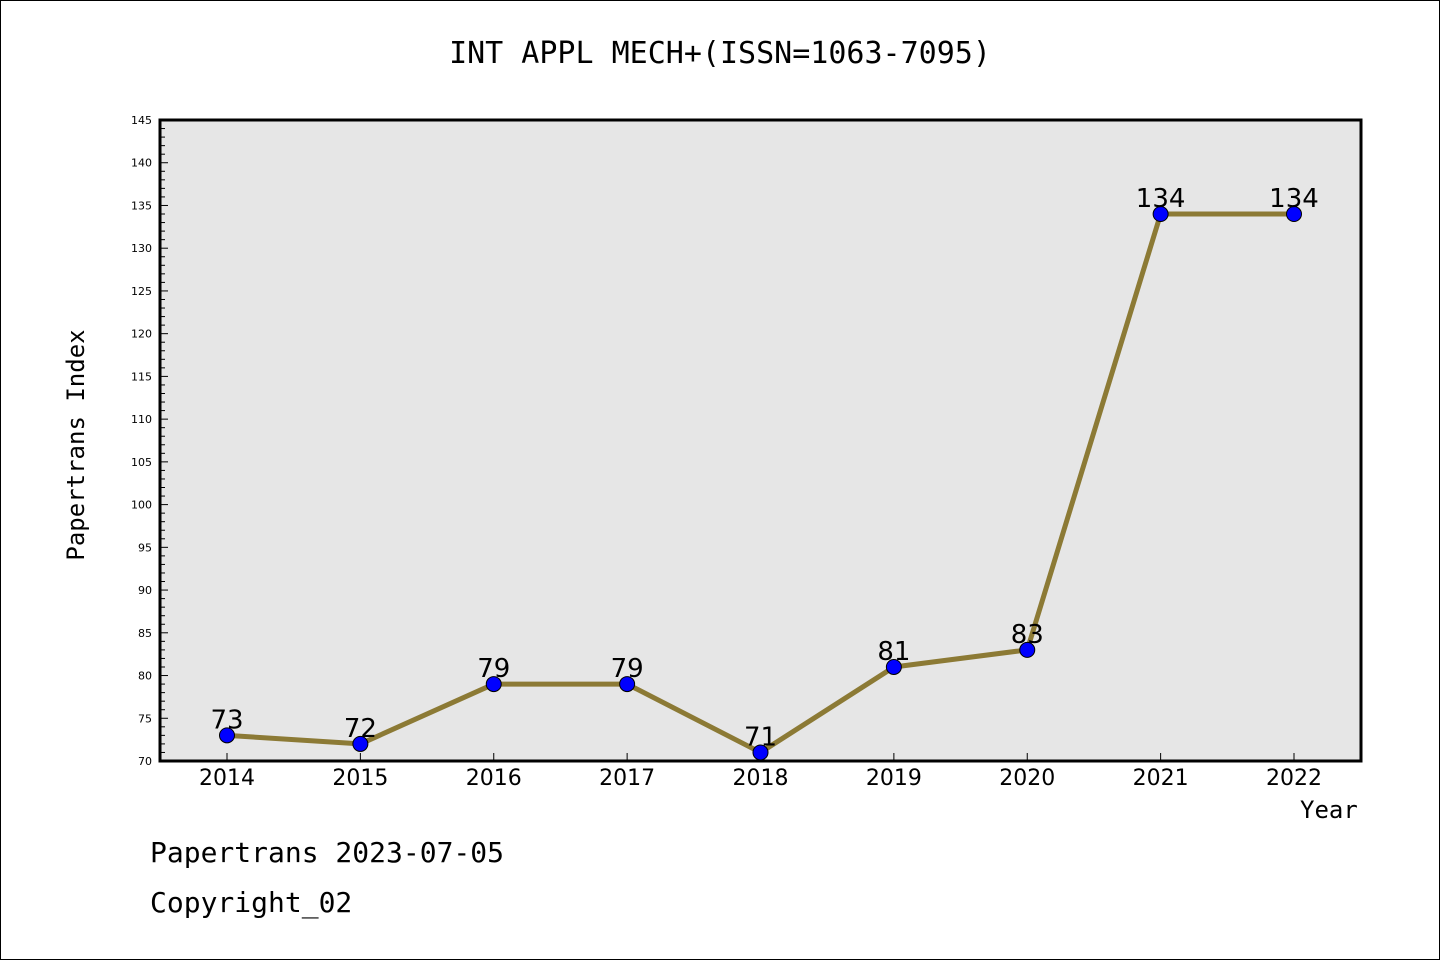 This screenshot has width=1440, height=960. Describe the element at coordinates (141, 334) in the screenshot. I see `y-tick-label: 120` at that location.